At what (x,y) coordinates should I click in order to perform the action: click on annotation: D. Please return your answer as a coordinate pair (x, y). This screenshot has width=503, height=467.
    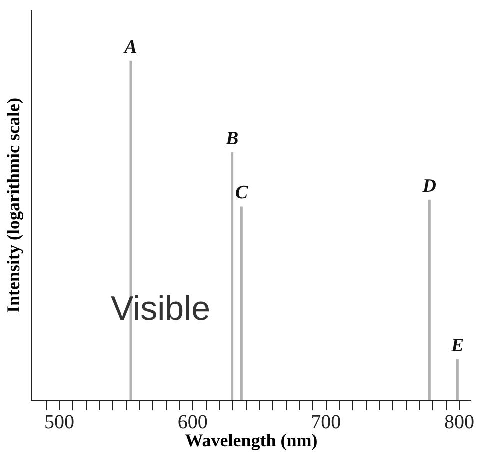
    Looking at the image, I should click on (429, 186).